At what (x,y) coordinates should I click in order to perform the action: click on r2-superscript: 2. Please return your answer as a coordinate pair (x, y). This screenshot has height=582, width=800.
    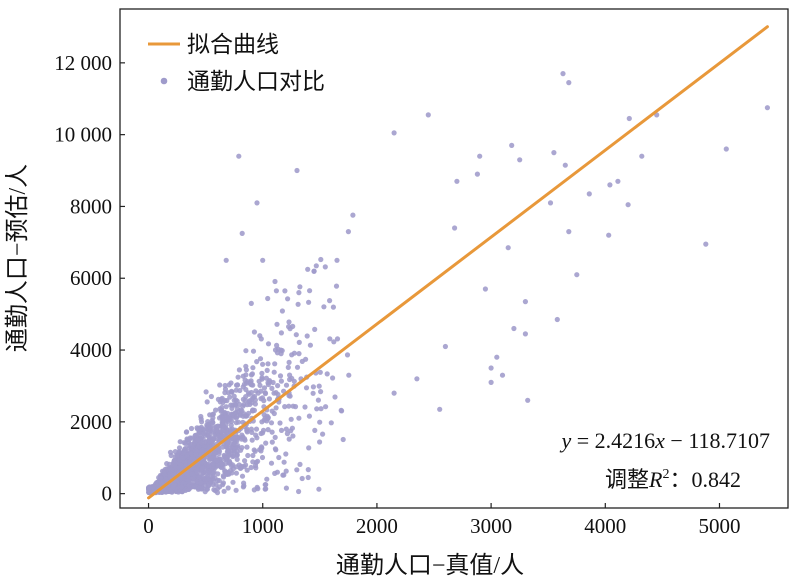
    Looking at the image, I should click on (665, 474).